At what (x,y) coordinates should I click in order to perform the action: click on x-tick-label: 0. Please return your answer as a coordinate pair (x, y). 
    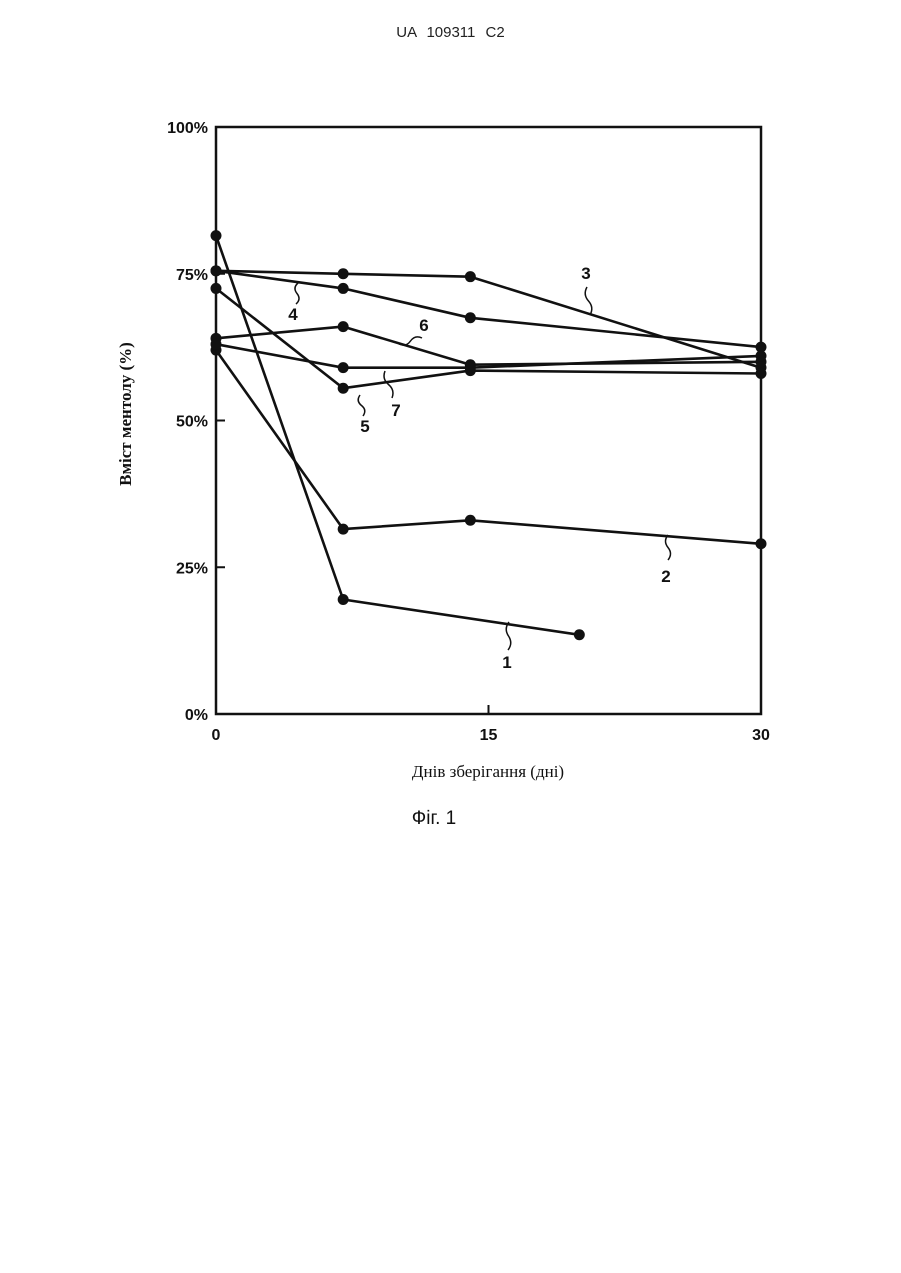
    Looking at the image, I should click on (216, 735).